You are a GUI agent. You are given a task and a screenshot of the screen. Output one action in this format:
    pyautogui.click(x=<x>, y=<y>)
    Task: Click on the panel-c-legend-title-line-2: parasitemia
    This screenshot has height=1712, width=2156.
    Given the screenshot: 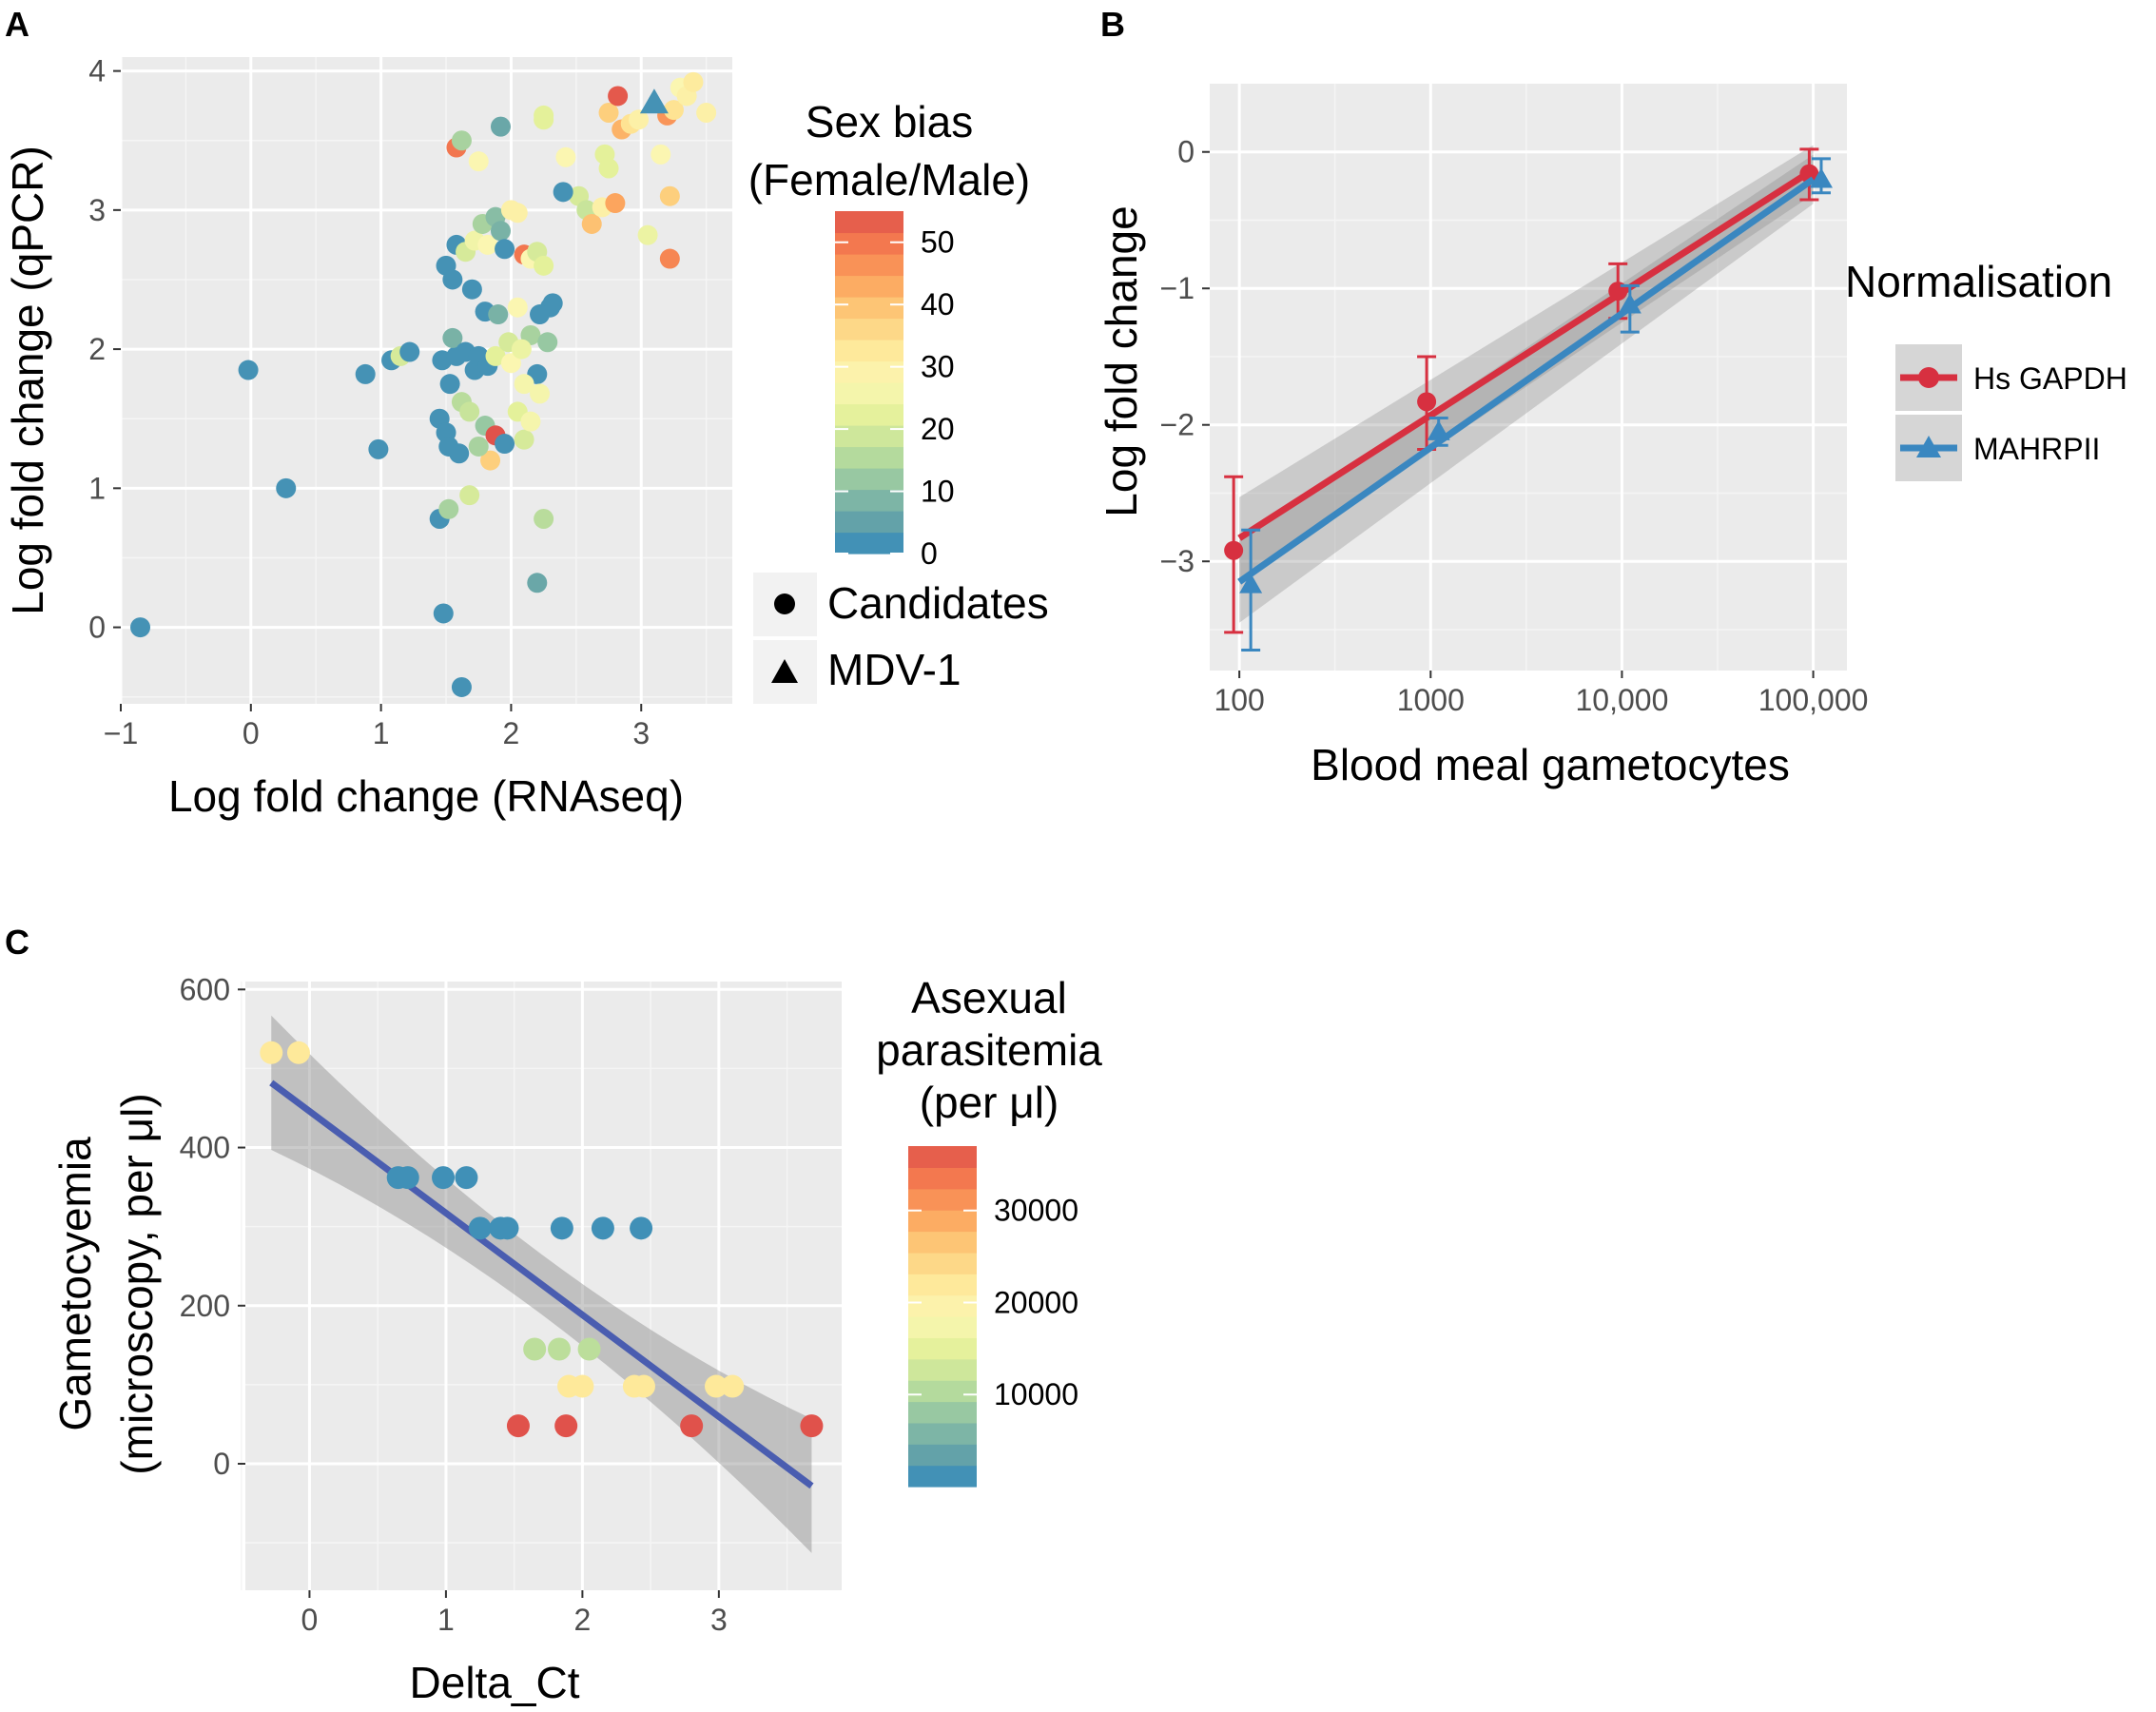 What is the action you would take?
    pyautogui.click(x=989, y=1050)
    